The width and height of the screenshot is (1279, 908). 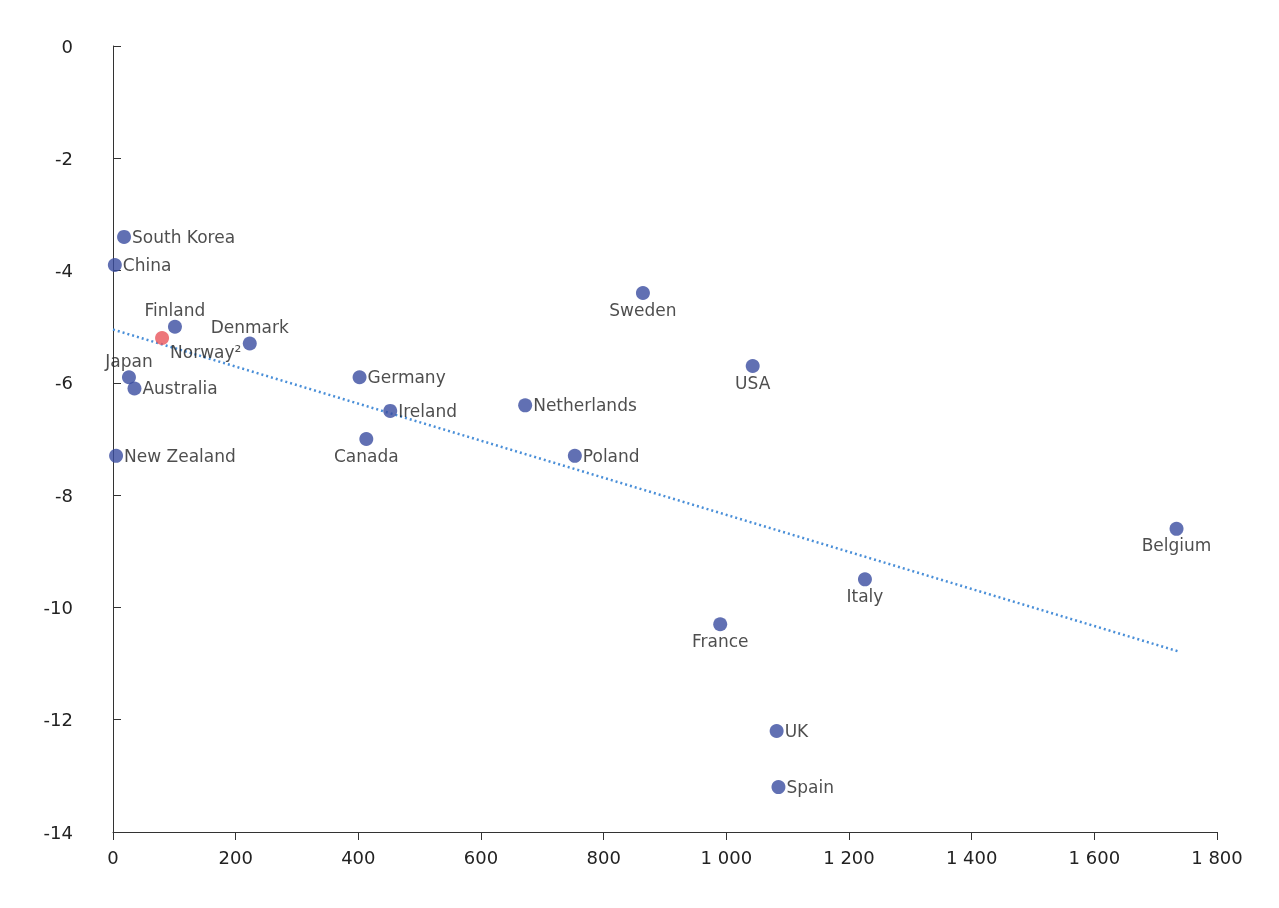 What do you see at coordinates (481, 857) in the screenshot?
I see `x-tick-label: 600` at bounding box center [481, 857].